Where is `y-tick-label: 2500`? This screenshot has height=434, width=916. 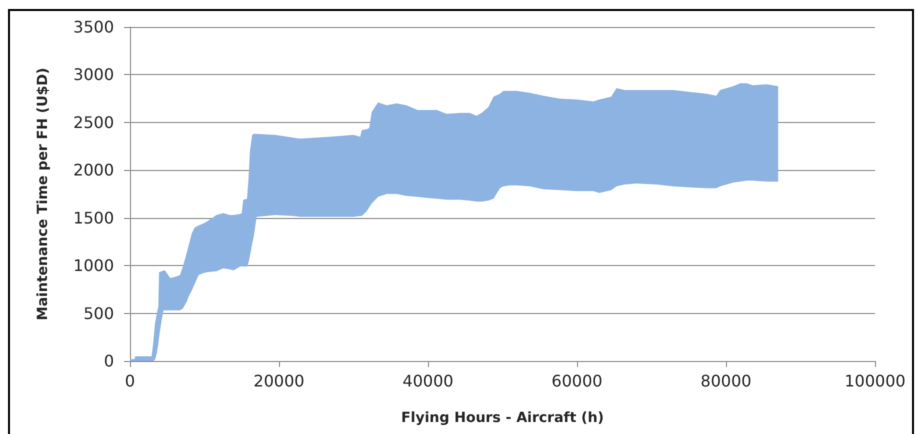
y-tick-label: 2500 is located at coordinates (93, 122).